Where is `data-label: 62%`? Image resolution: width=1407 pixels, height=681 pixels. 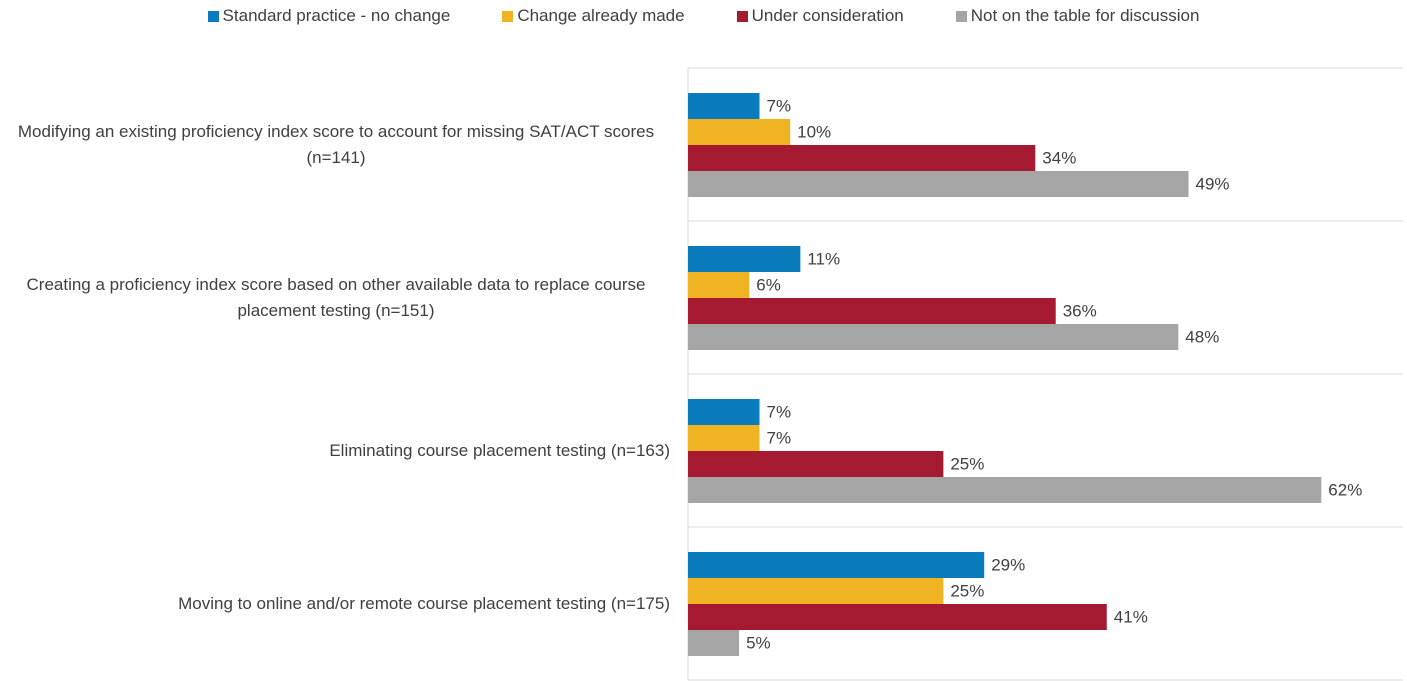
data-label: 62% is located at coordinates (1345, 489).